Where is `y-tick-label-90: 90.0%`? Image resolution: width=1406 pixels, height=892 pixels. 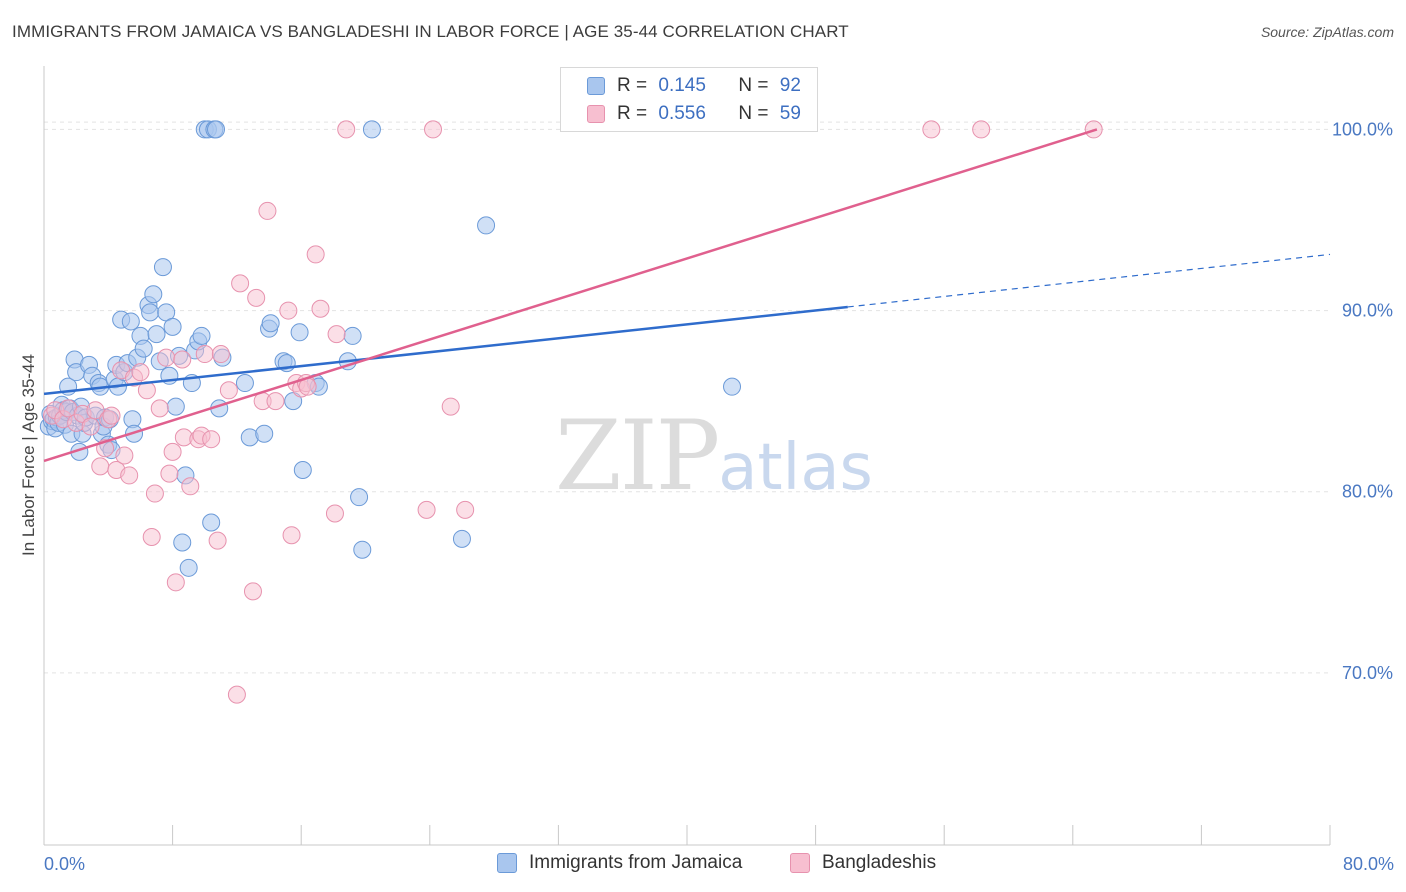 y-tick-label-90: 90.0% is located at coordinates (1367, 311).